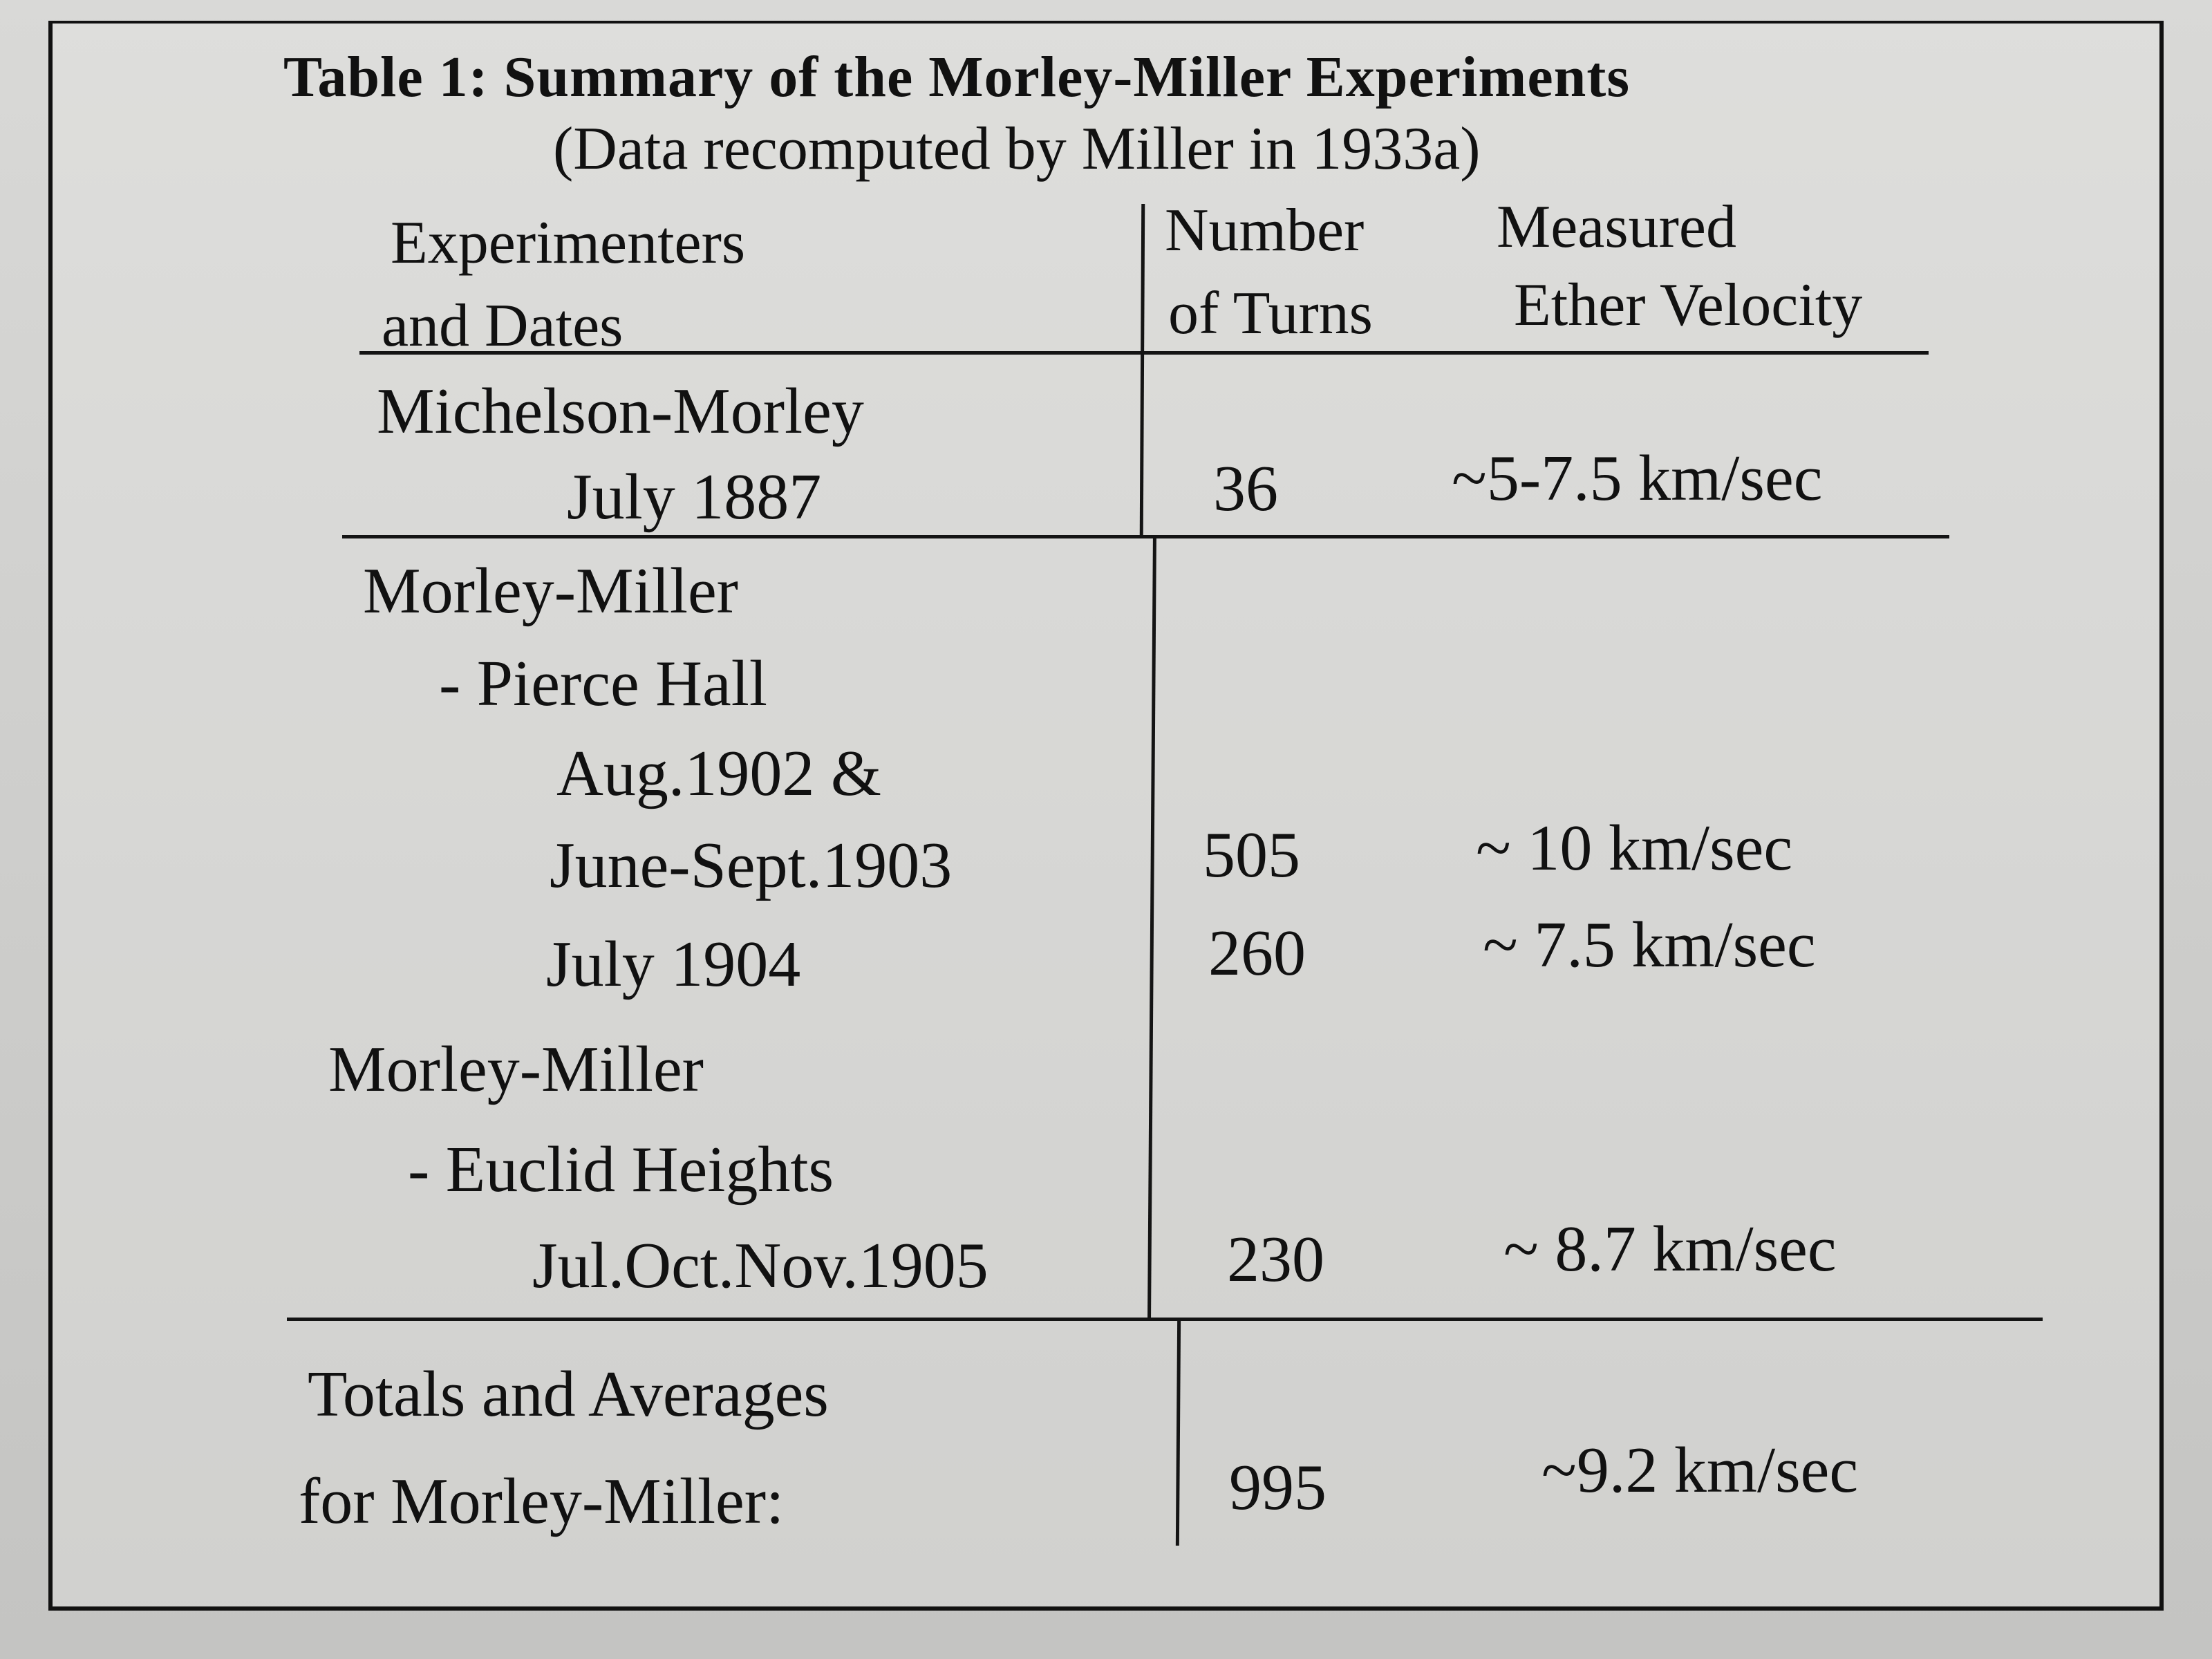 This screenshot has height=1659, width=2212. I want to click on header-experimenters: Experimenters, so click(568, 242).